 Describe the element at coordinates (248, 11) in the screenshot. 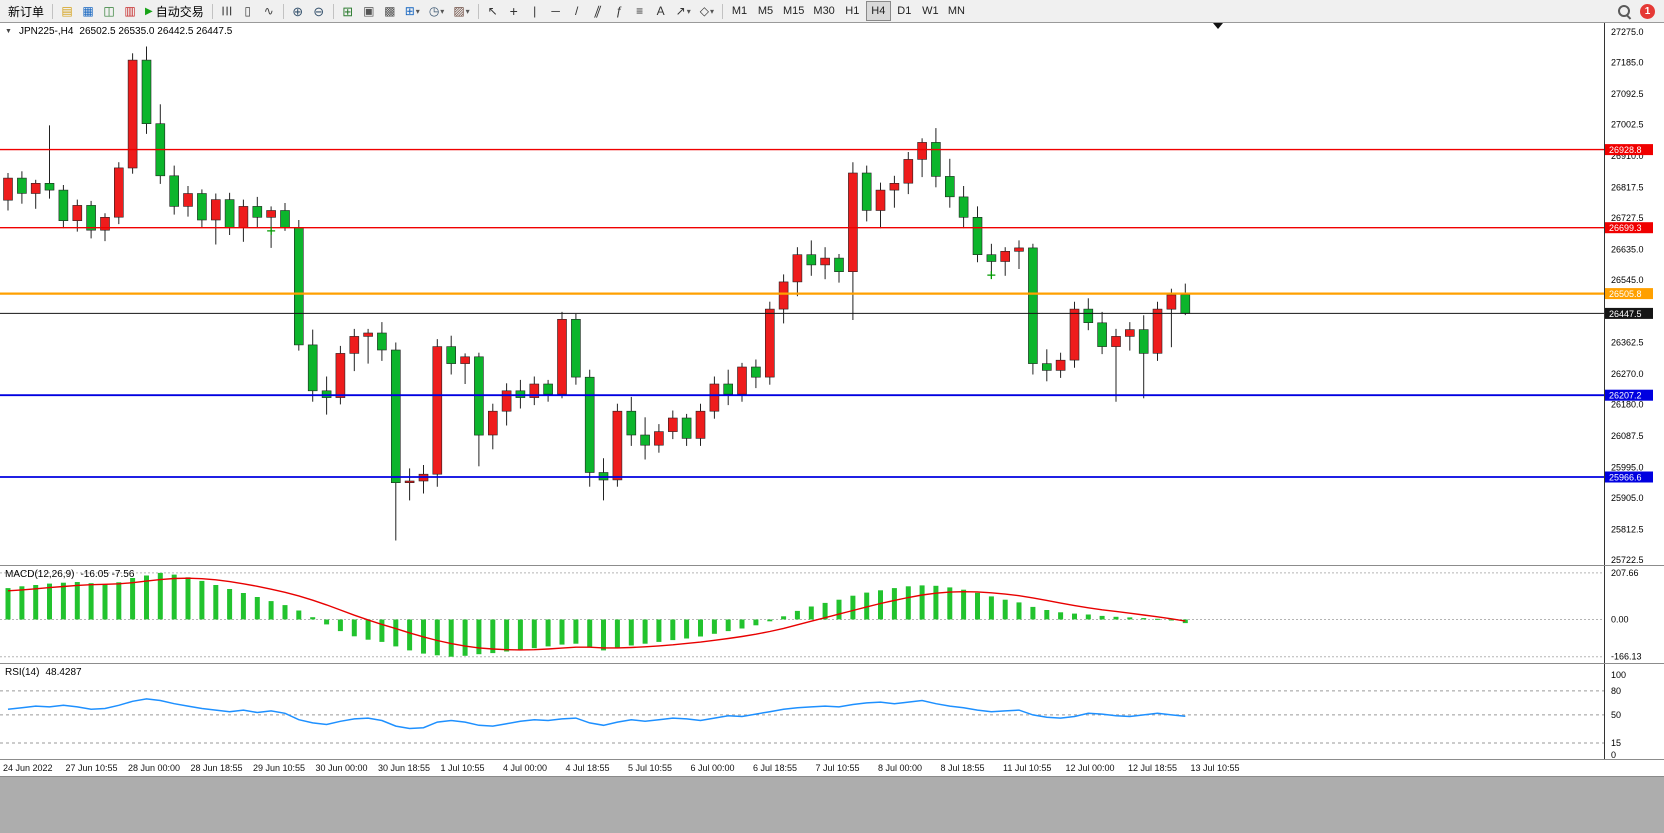

I see `candlestick-type-button: ▯` at that location.